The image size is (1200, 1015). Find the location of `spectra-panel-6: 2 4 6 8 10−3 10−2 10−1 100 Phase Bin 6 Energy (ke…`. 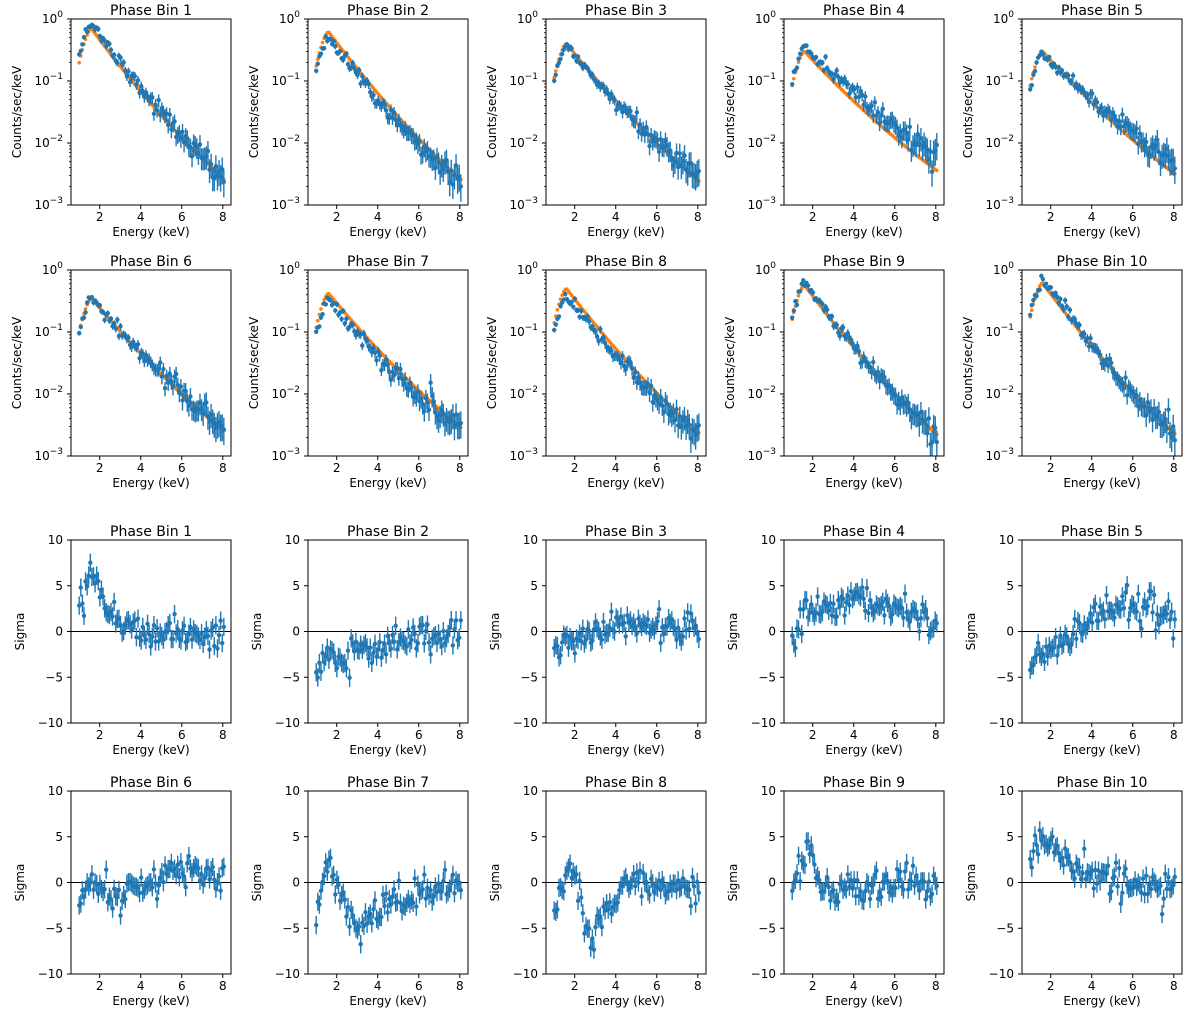

spectra-panel-6: 2 4 6 8 10−3 10−2 10−1 100 Phase Bin 6 Energy (ke… is located at coordinates (121, 372).